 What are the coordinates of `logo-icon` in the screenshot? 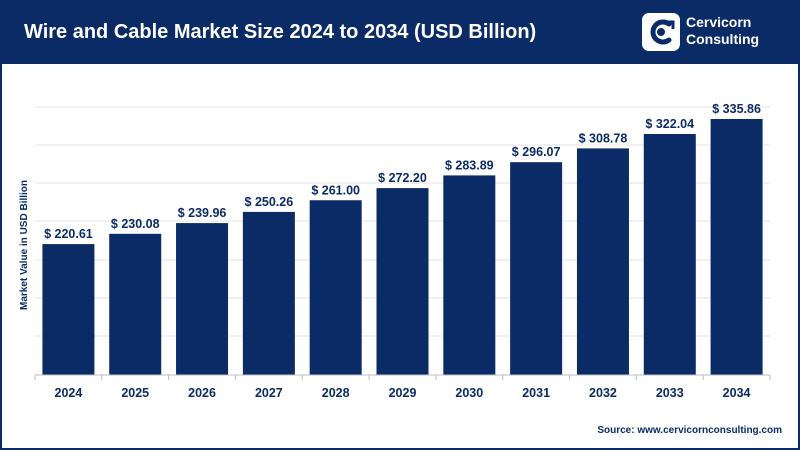 It's located at (661, 32).